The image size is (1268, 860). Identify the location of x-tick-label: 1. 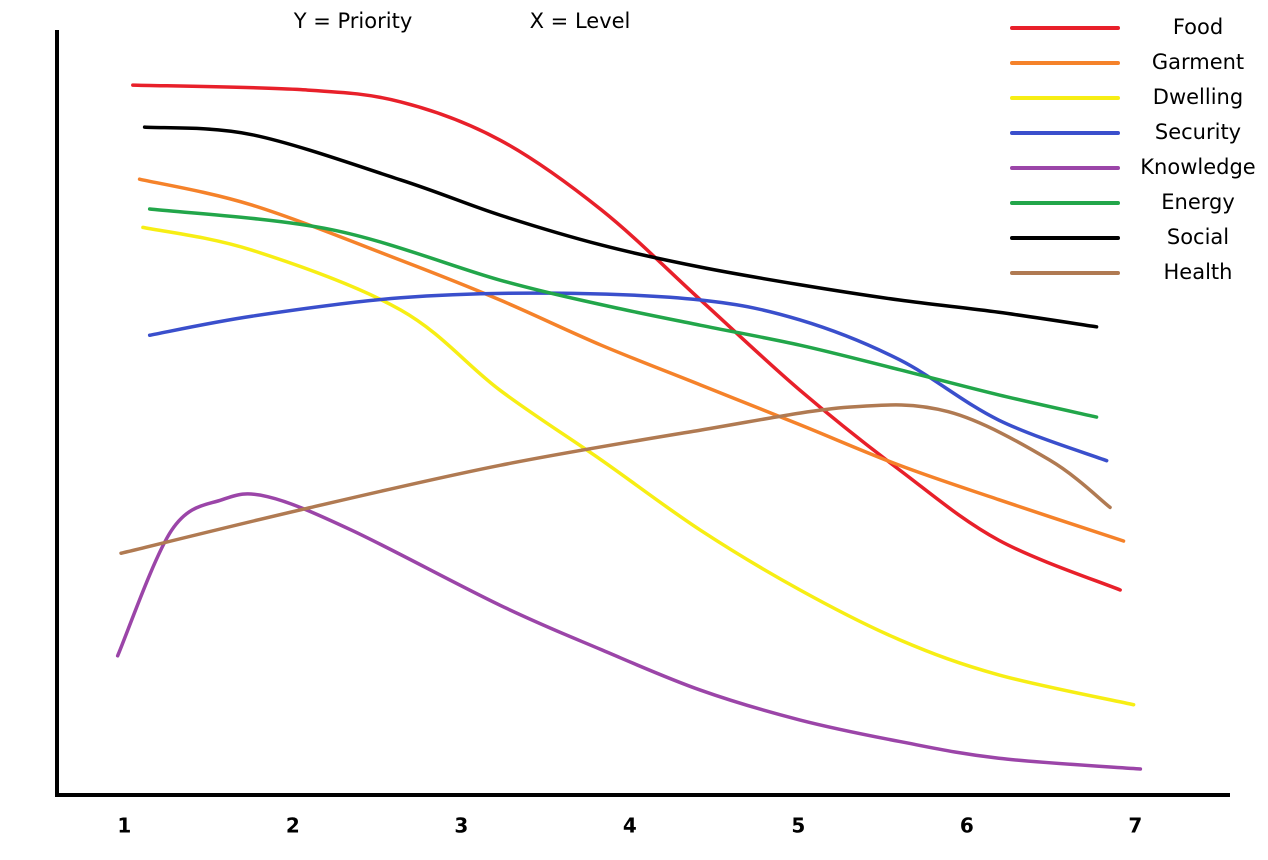
(124, 826).